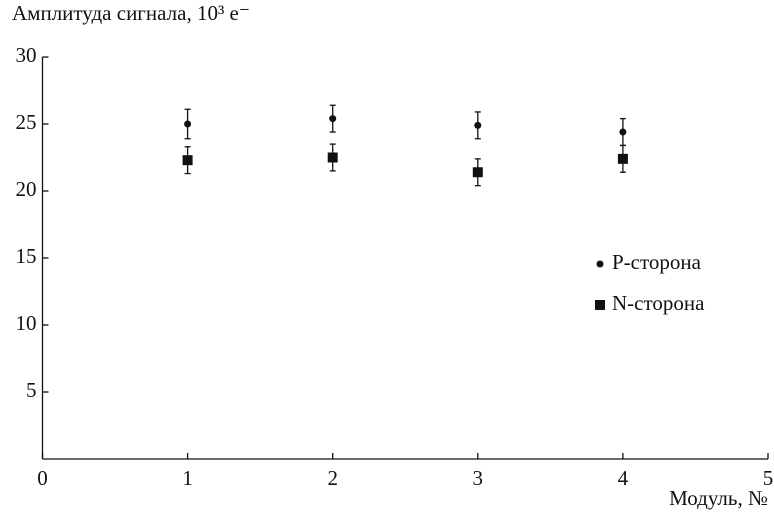  What do you see at coordinates (131, 13) in the screenshot?
I see `y-axis-label: Амплитуда сигнала, 10³ e⁻` at bounding box center [131, 13].